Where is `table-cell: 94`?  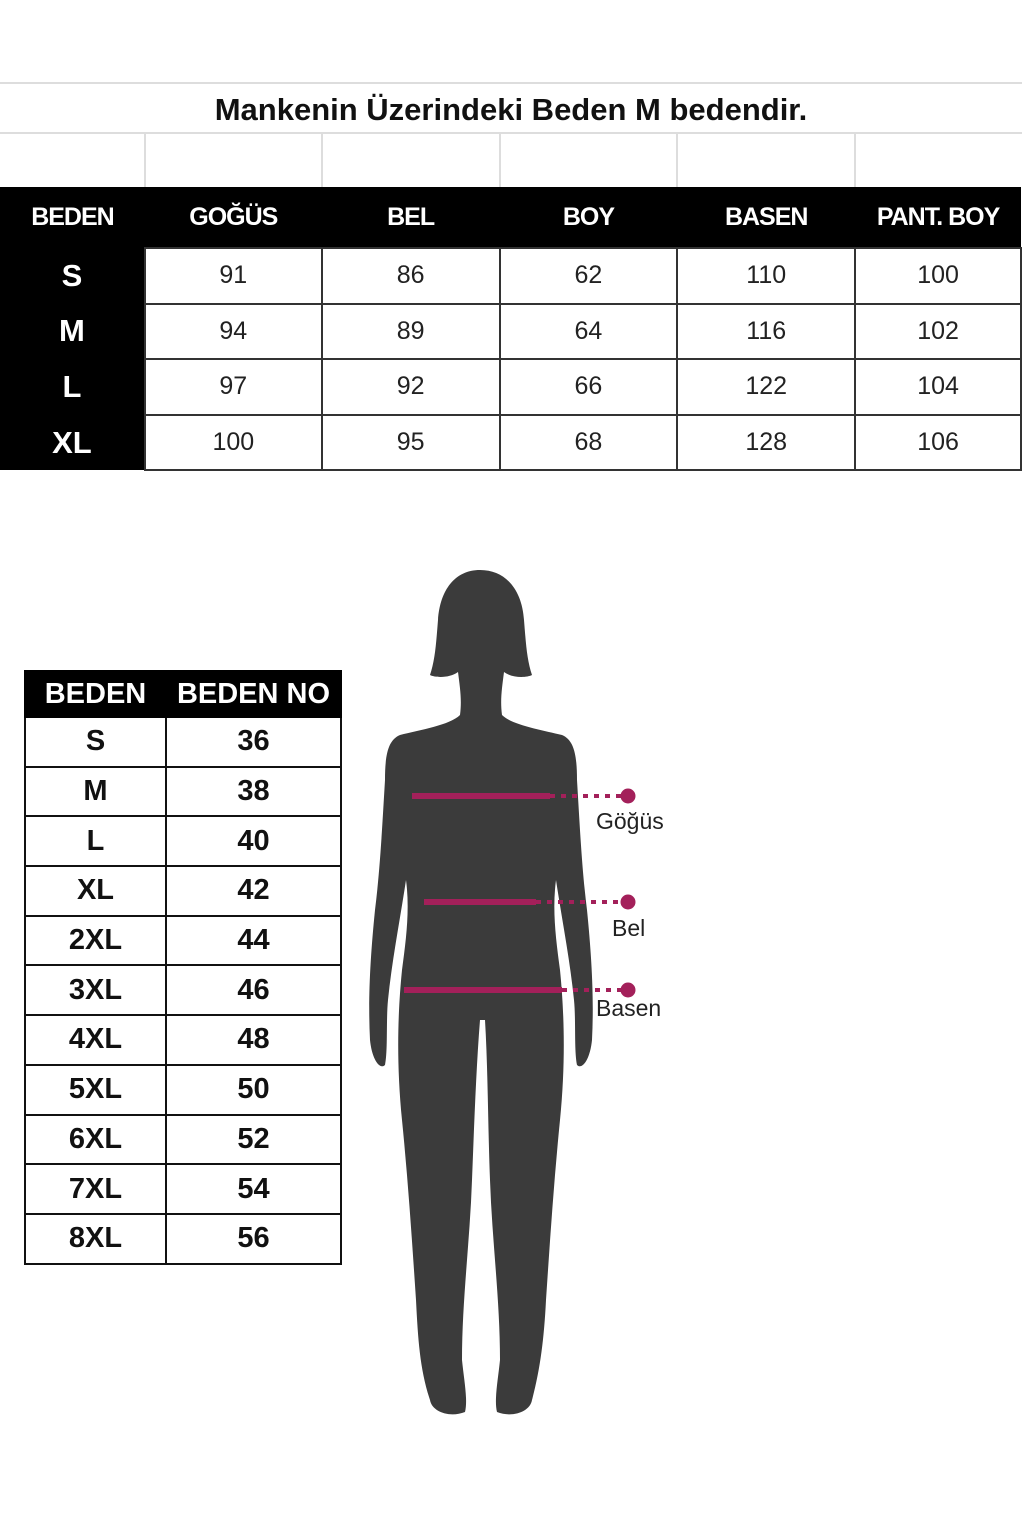
table-cell: 94 is located at coordinates (233, 331).